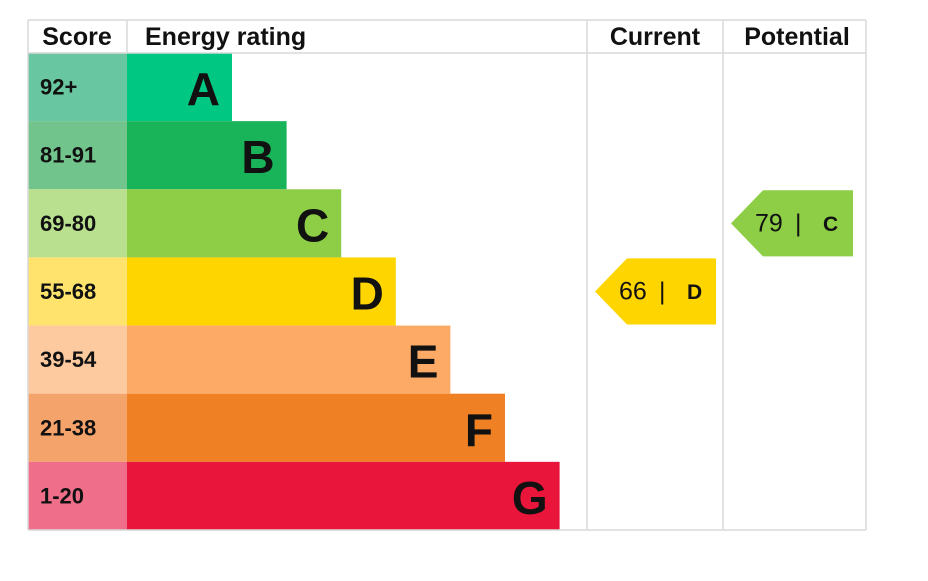 This screenshot has height=581, width=928. Describe the element at coordinates (62, 495) in the screenshot. I see `score-label: 1-20` at that location.